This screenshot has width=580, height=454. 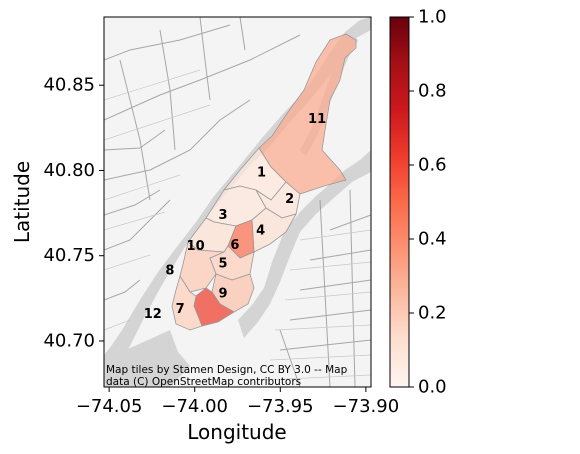 I want to click on upper-bay, so click(x=147, y=358).